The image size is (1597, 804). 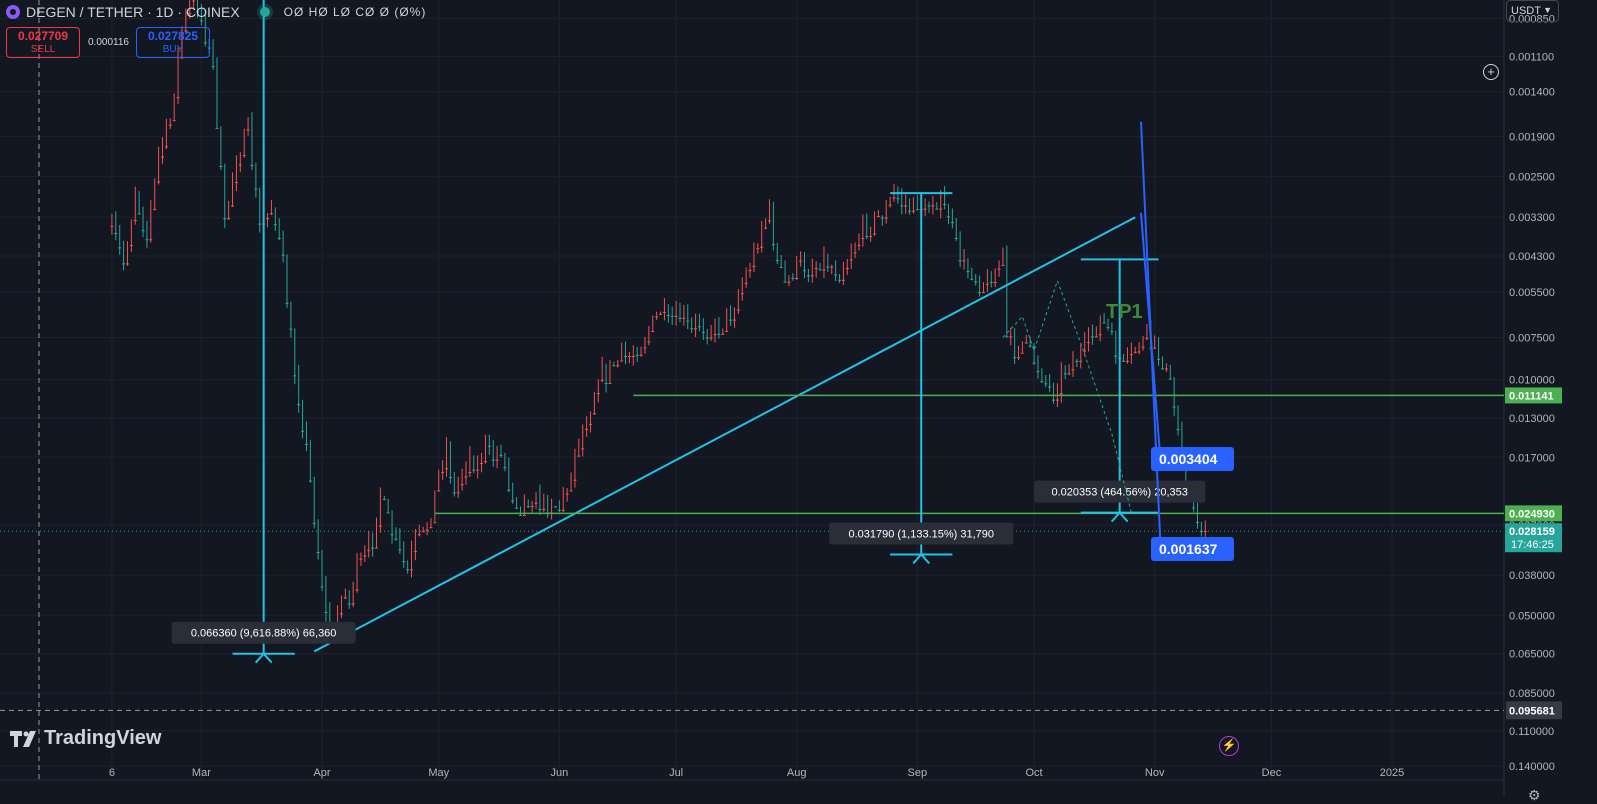 What do you see at coordinates (173, 42) in the screenshot?
I see `buy-button: 0.027825 BUY` at bounding box center [173, 42].